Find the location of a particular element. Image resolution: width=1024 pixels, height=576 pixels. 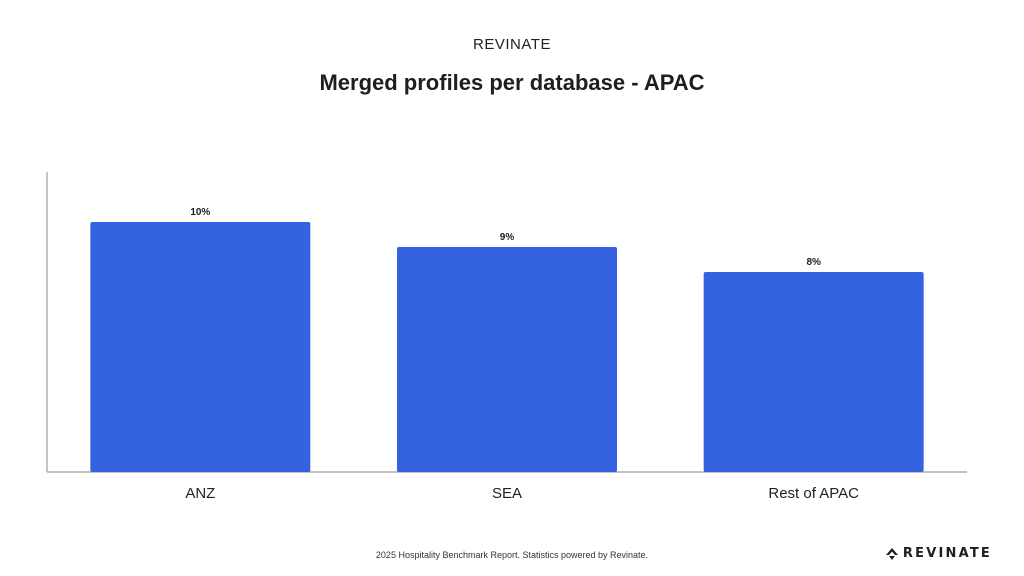

brand-header: REVINATE is located at coordinates (512, 44).